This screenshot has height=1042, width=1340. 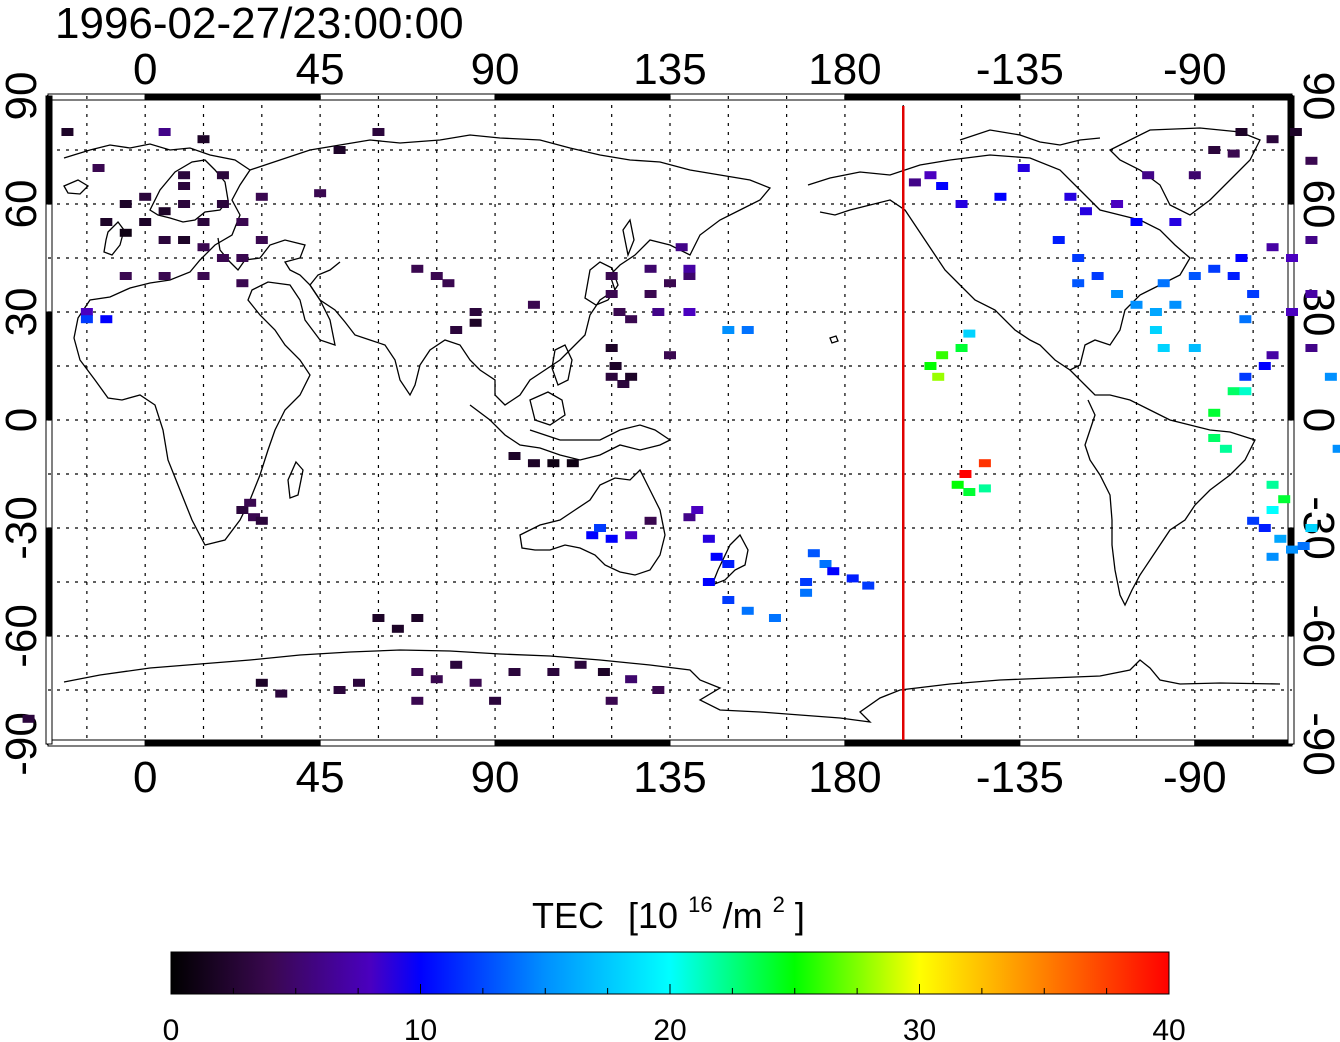 I want to click on colorbar-tick-label: 0, so click(x=171, y=1028).